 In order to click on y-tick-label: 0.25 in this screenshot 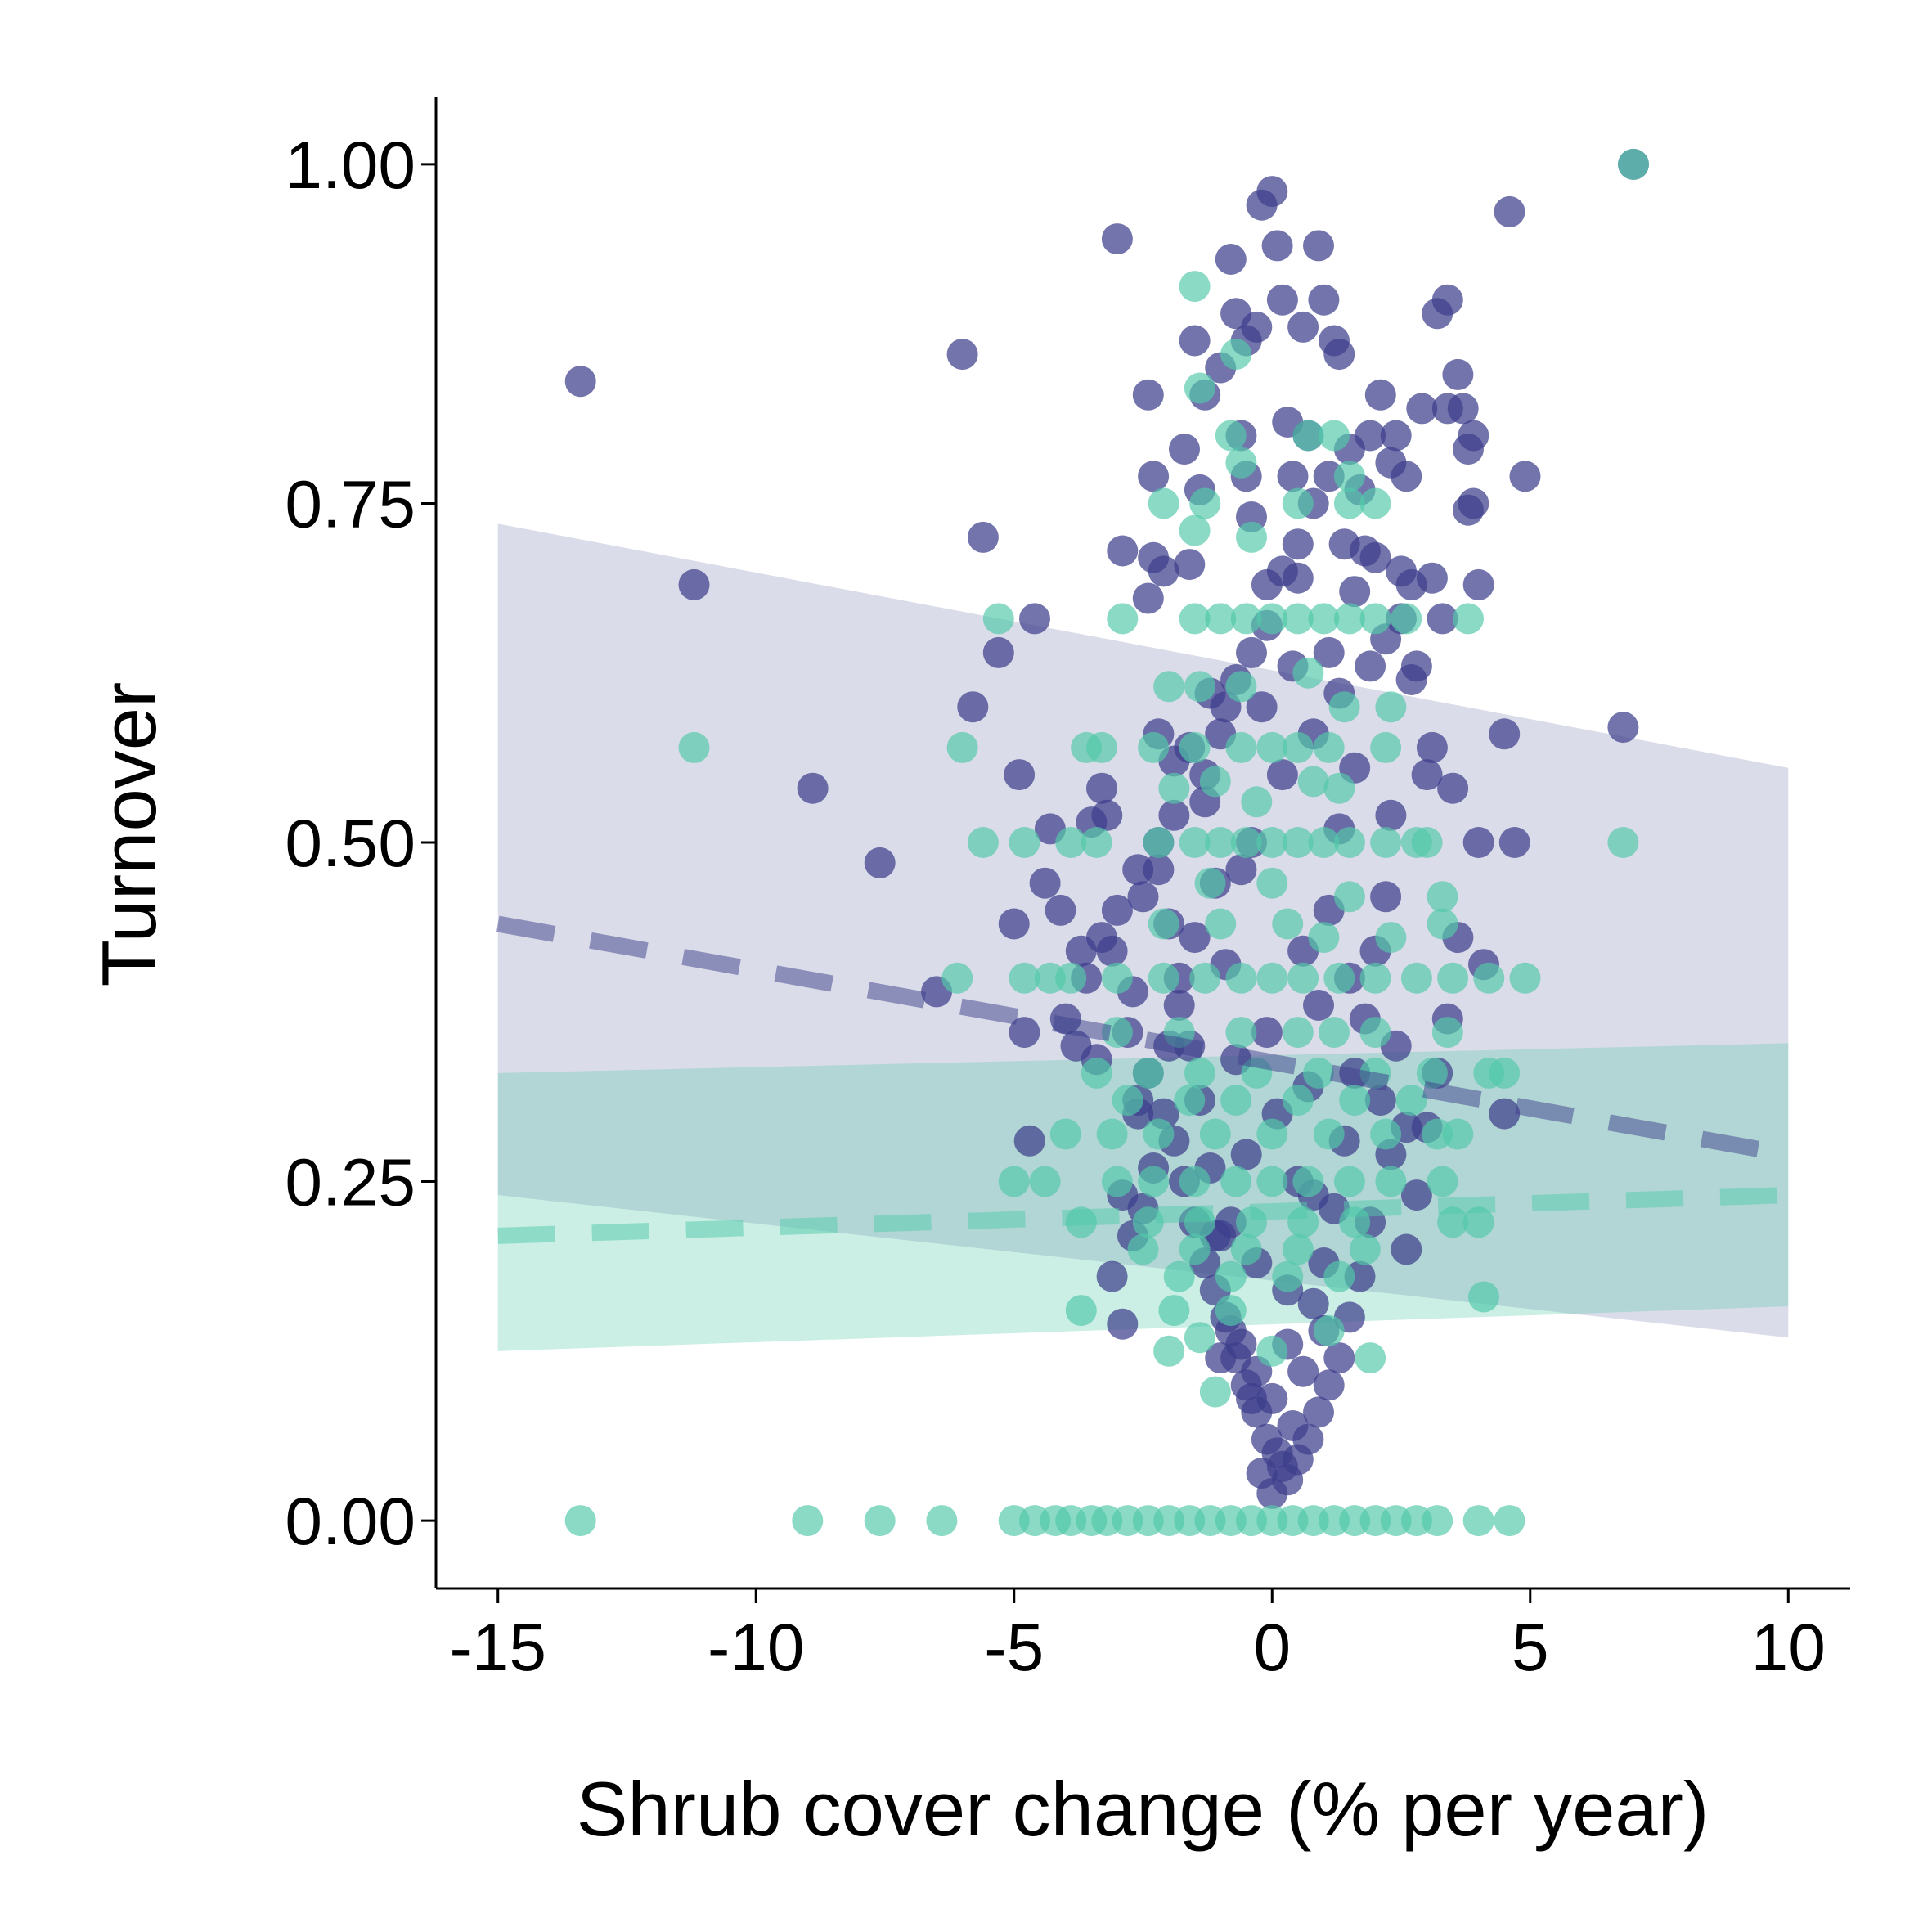, I will do `click(351, 1183)`.